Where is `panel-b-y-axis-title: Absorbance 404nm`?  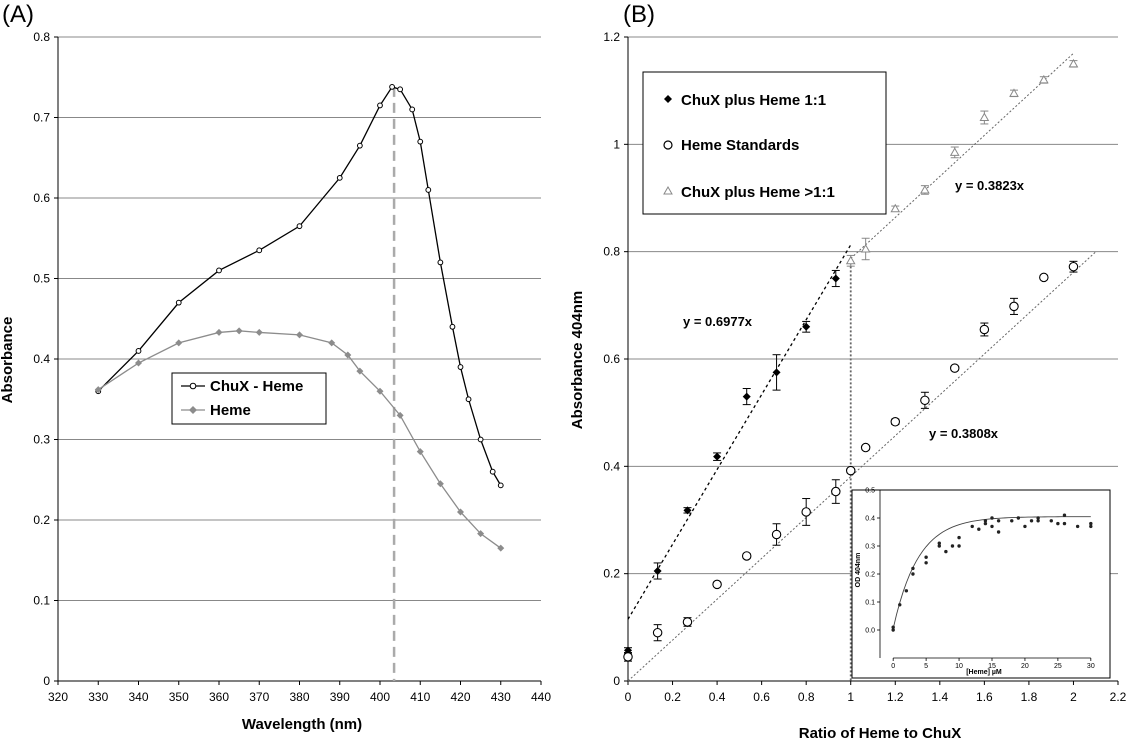 panel-b-y-axis-title: Absorbance 404nm is located at coordinates (577, 360).